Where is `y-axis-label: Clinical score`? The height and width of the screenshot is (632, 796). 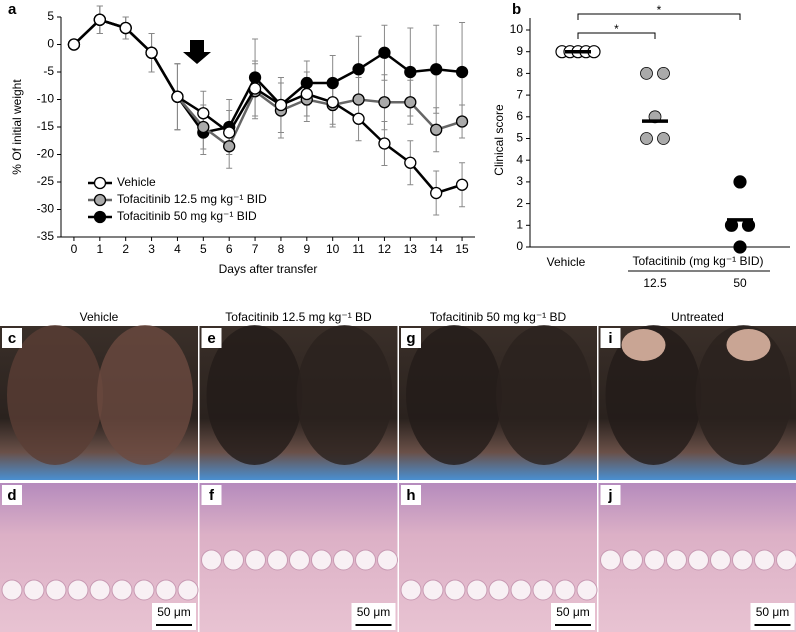
y-axis-label: Clinical score is located at coordinates (499, 140).